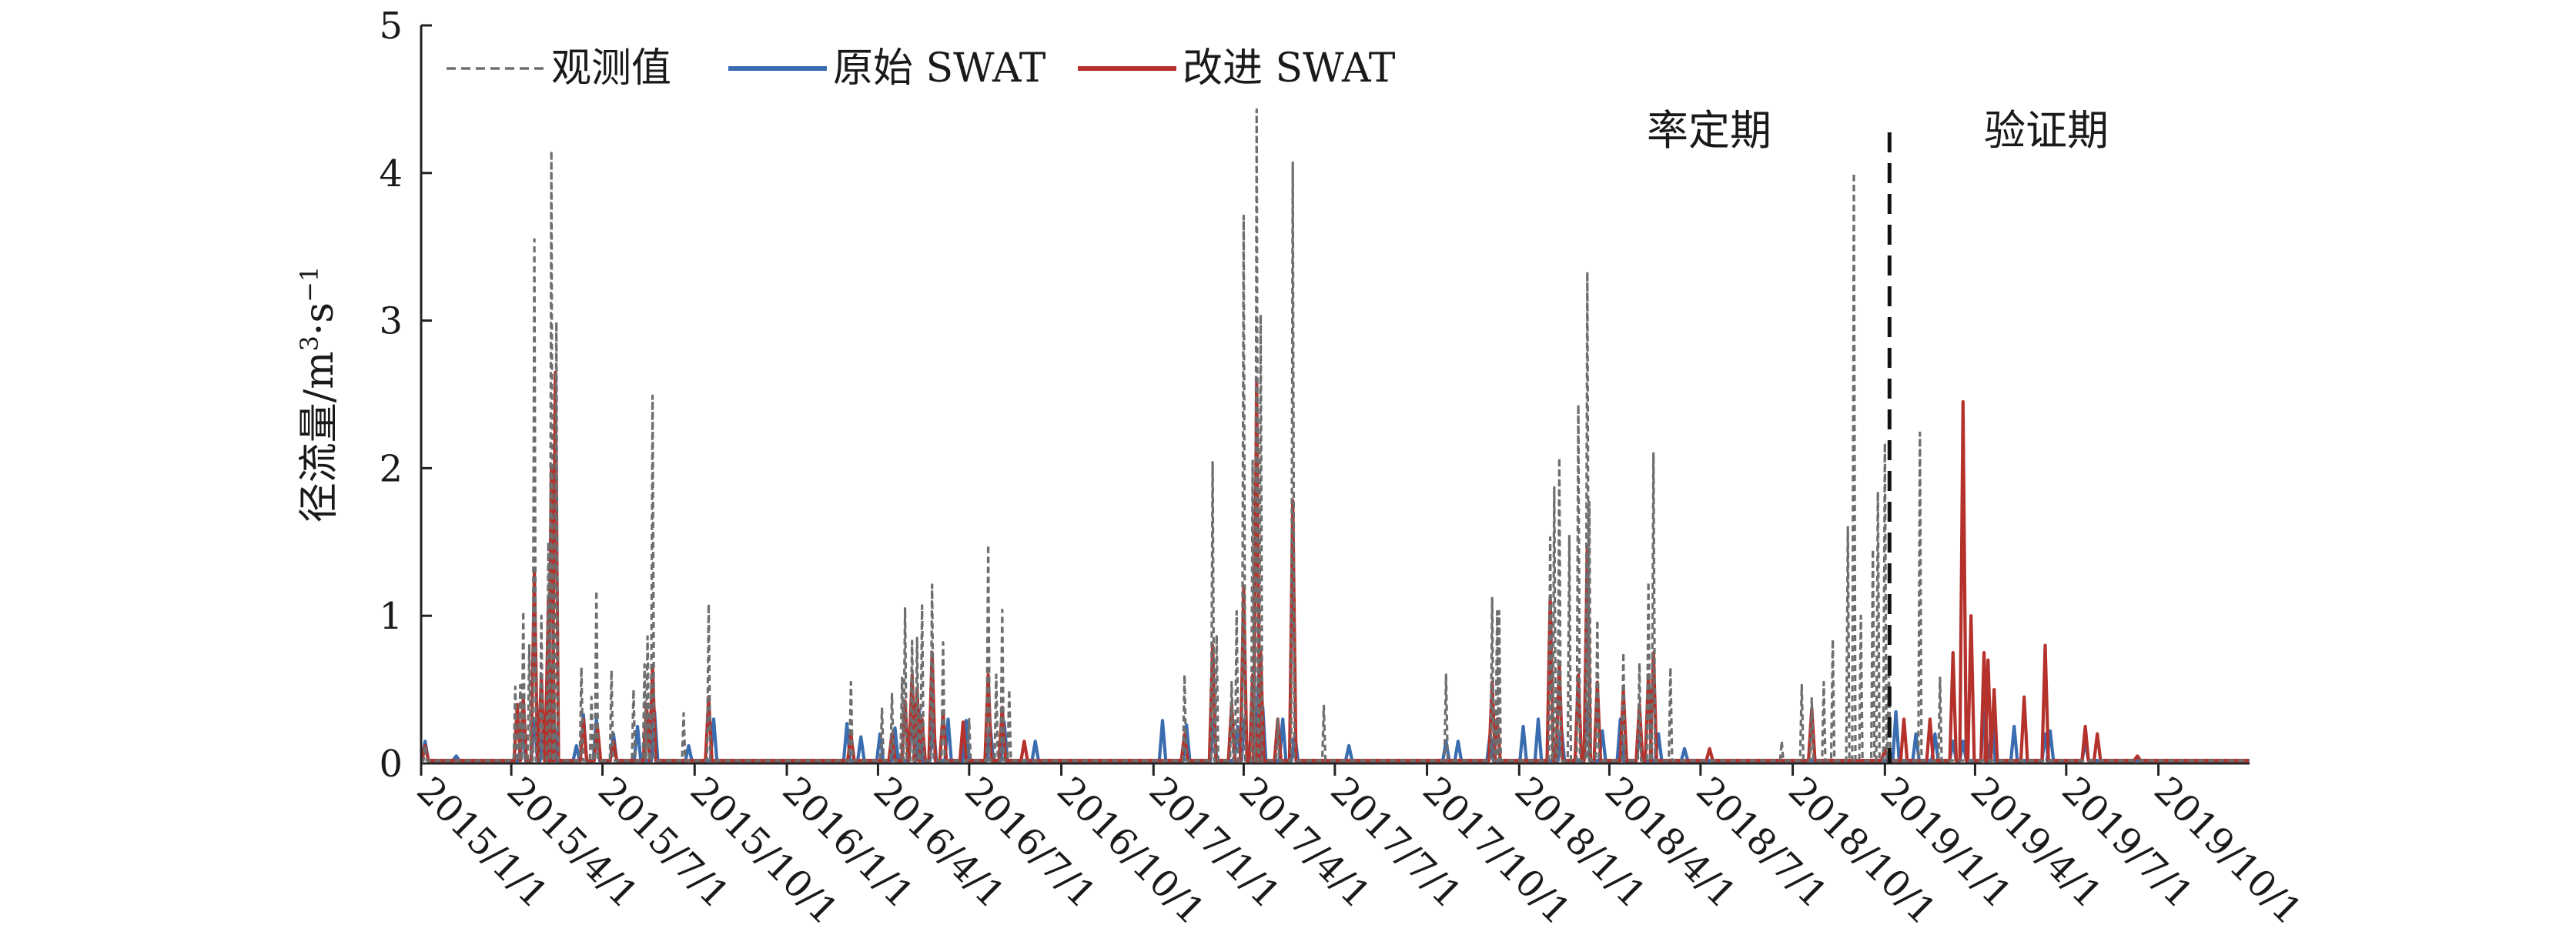  Describe the element at coordinates (391, 616) in the screenshot. I see `y-tick-label: 1` at that location.